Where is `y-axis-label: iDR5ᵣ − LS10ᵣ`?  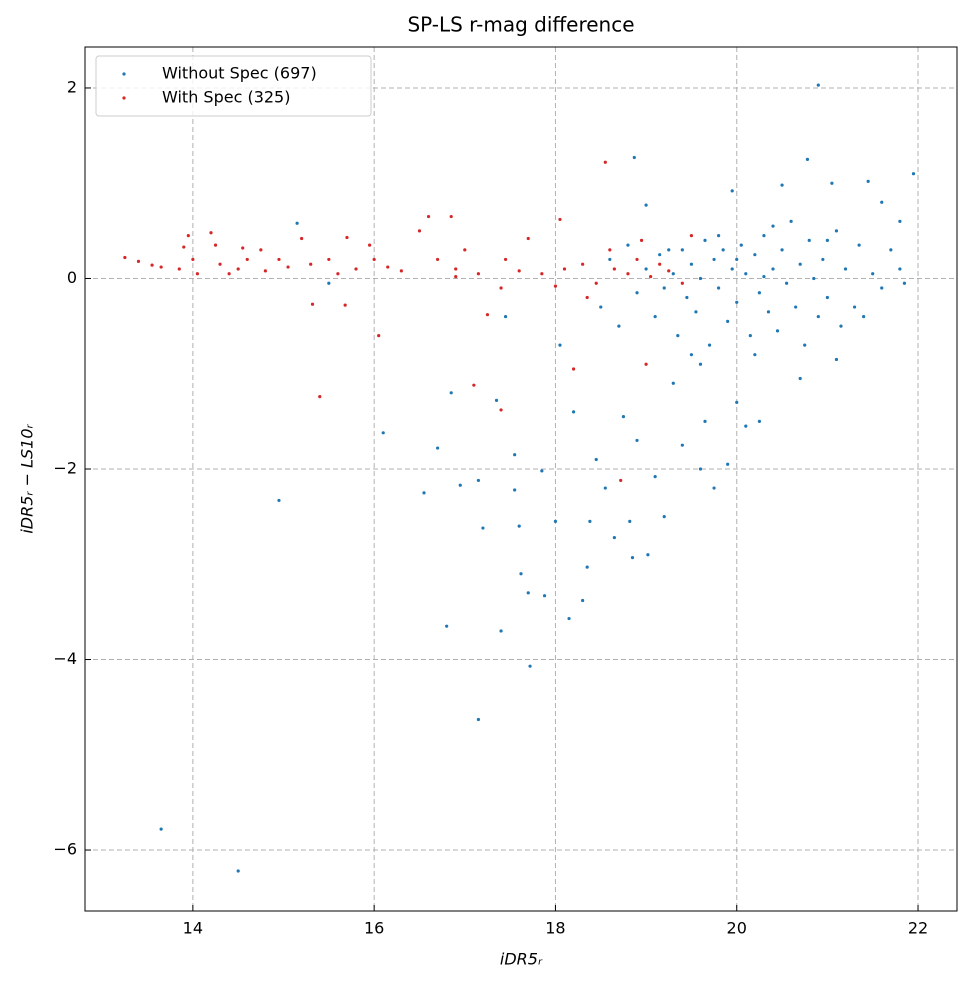 y-axis-label: iDR5ᵣ − LS10ᵣ is located at coordinates (27, 478).